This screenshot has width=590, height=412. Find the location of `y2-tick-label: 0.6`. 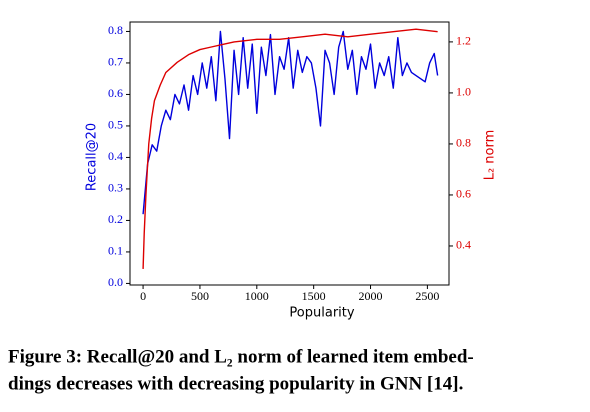

y2-tick-label: 0.6 is located at coordinates (463, 194).